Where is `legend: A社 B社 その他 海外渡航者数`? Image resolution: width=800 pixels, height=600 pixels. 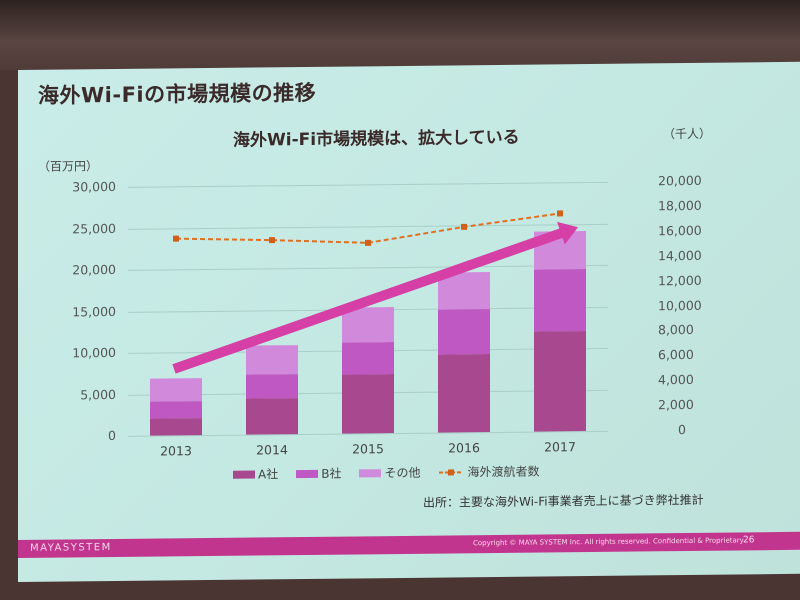 legend: A社 B社 その他 海外渡航者数 is located at coordinates (386, 473).